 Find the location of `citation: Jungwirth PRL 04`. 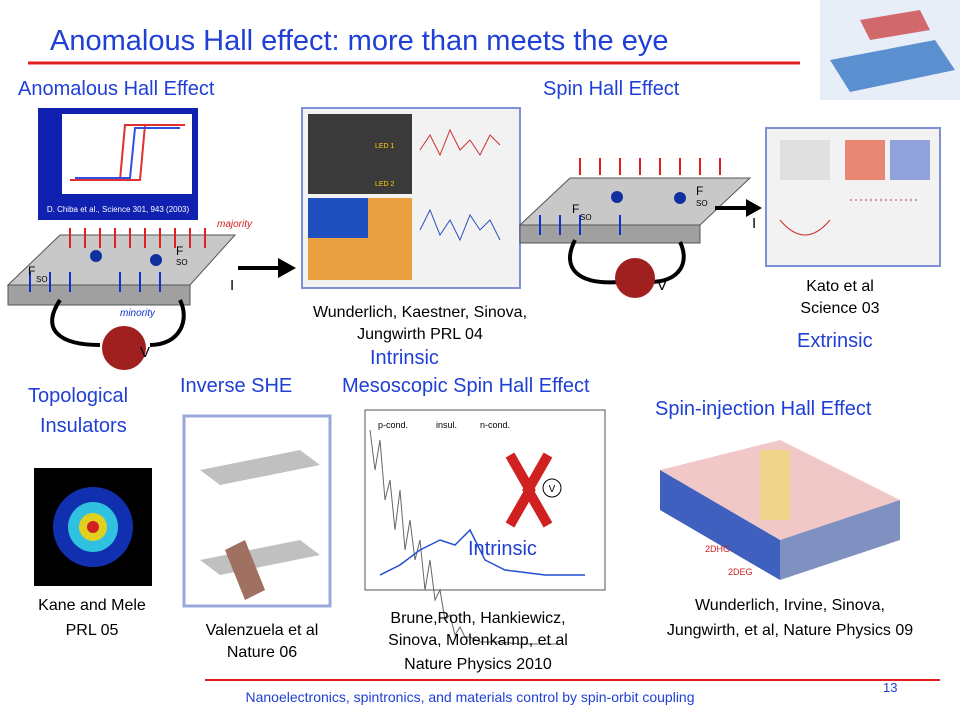

citation: Jungwirth PRL 04 is located at coordinates (420, 334).